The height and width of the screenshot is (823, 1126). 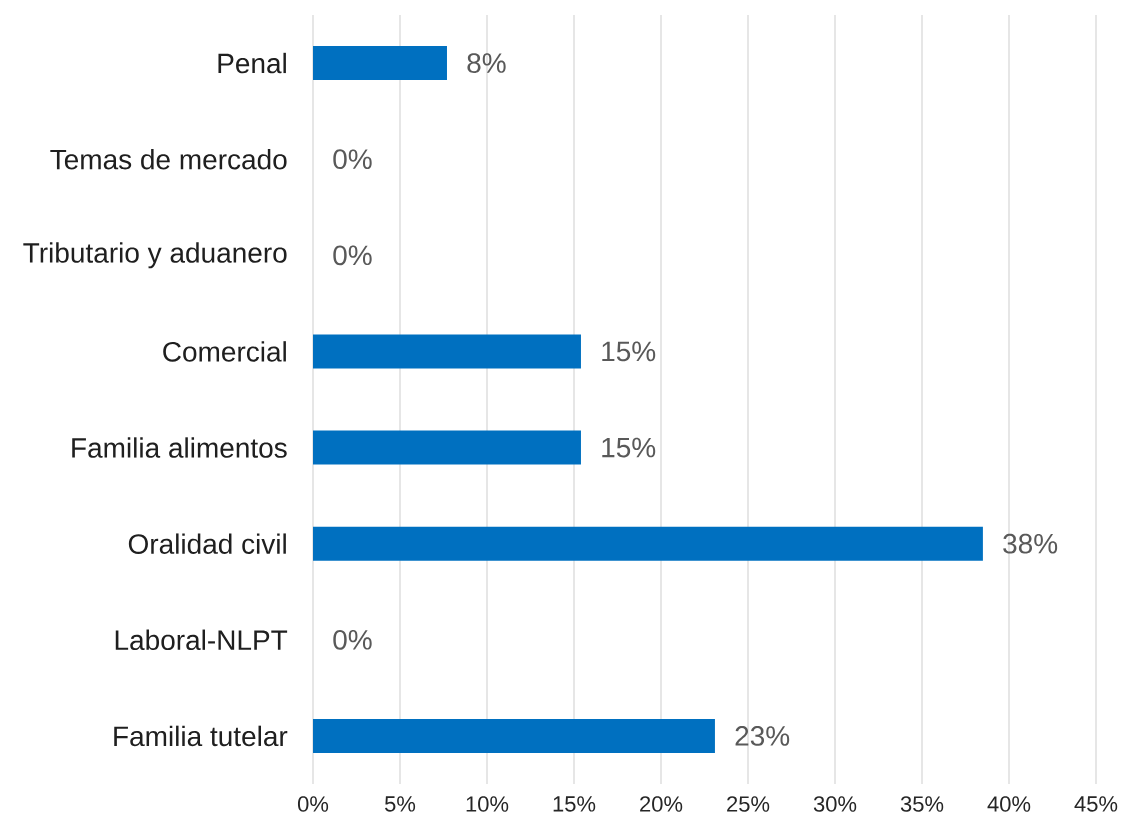 What do you see at coordinates (201, 736) in the screenshot?
I see `y-tick-label: Familia tutelar` at bounding box center [201, 736].